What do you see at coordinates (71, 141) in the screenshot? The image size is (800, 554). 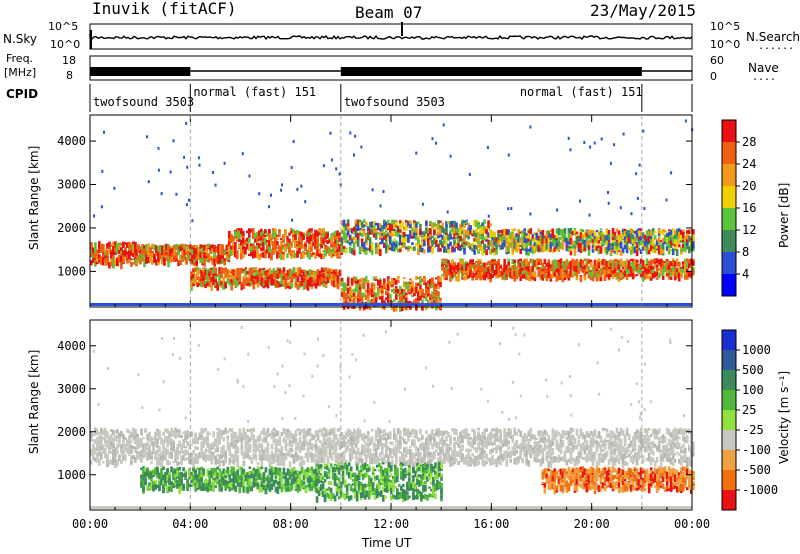 I see `y-tick-label: 4000` at bounding box center [71, 141].